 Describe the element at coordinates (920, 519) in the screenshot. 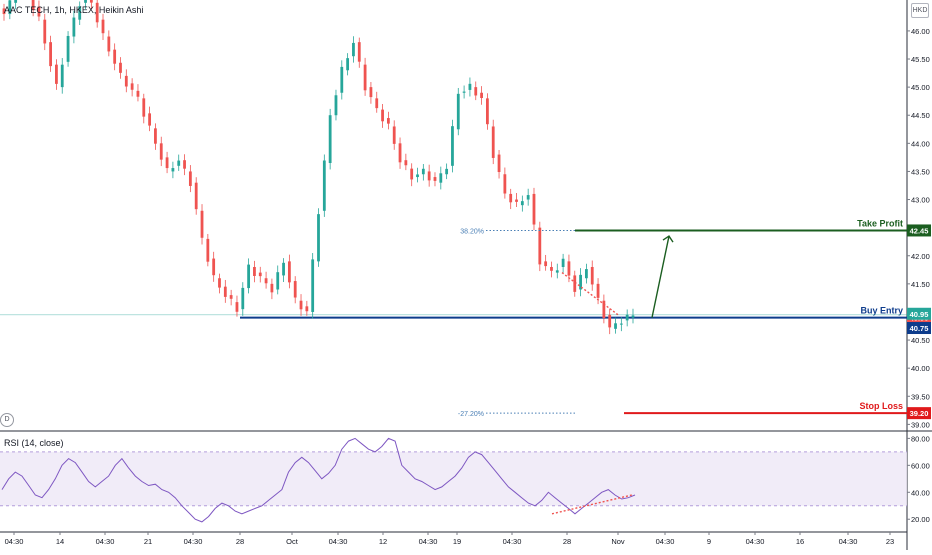

I see `rsi-tick-label: 20.00` at that location.